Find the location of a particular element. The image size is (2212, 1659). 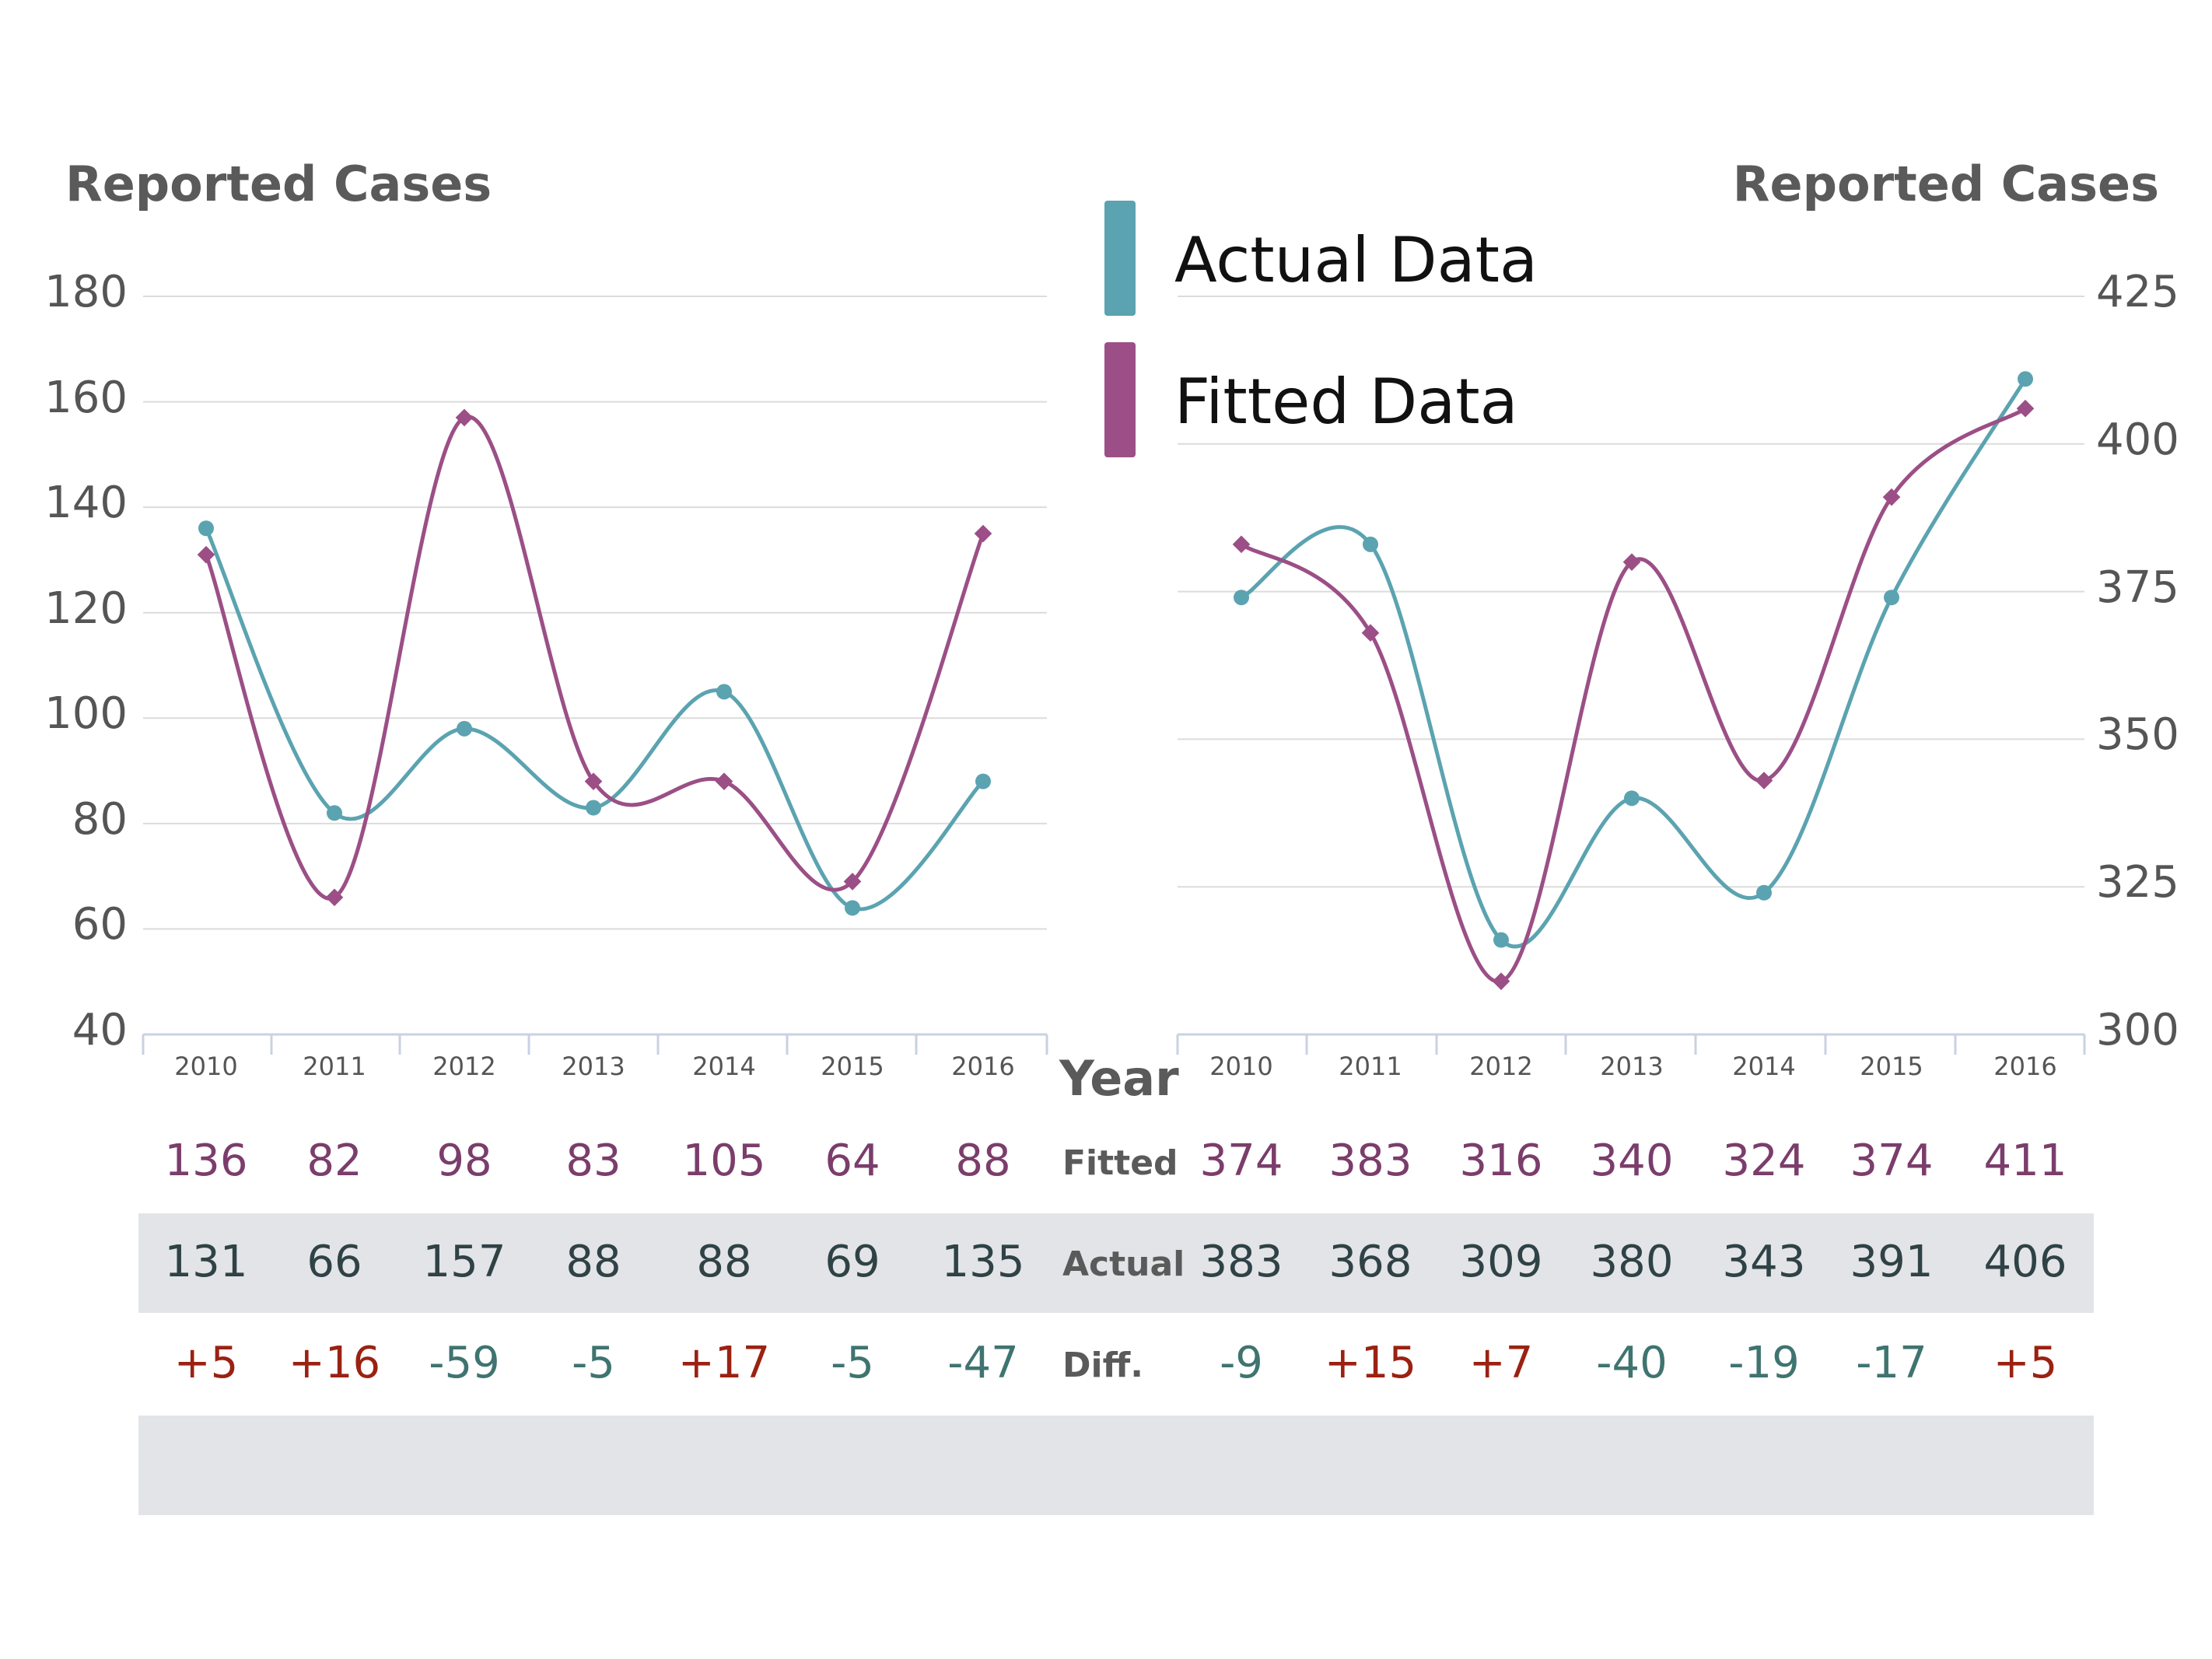

row-label-diff: Diff. is located at coordinates (1102, 1366).